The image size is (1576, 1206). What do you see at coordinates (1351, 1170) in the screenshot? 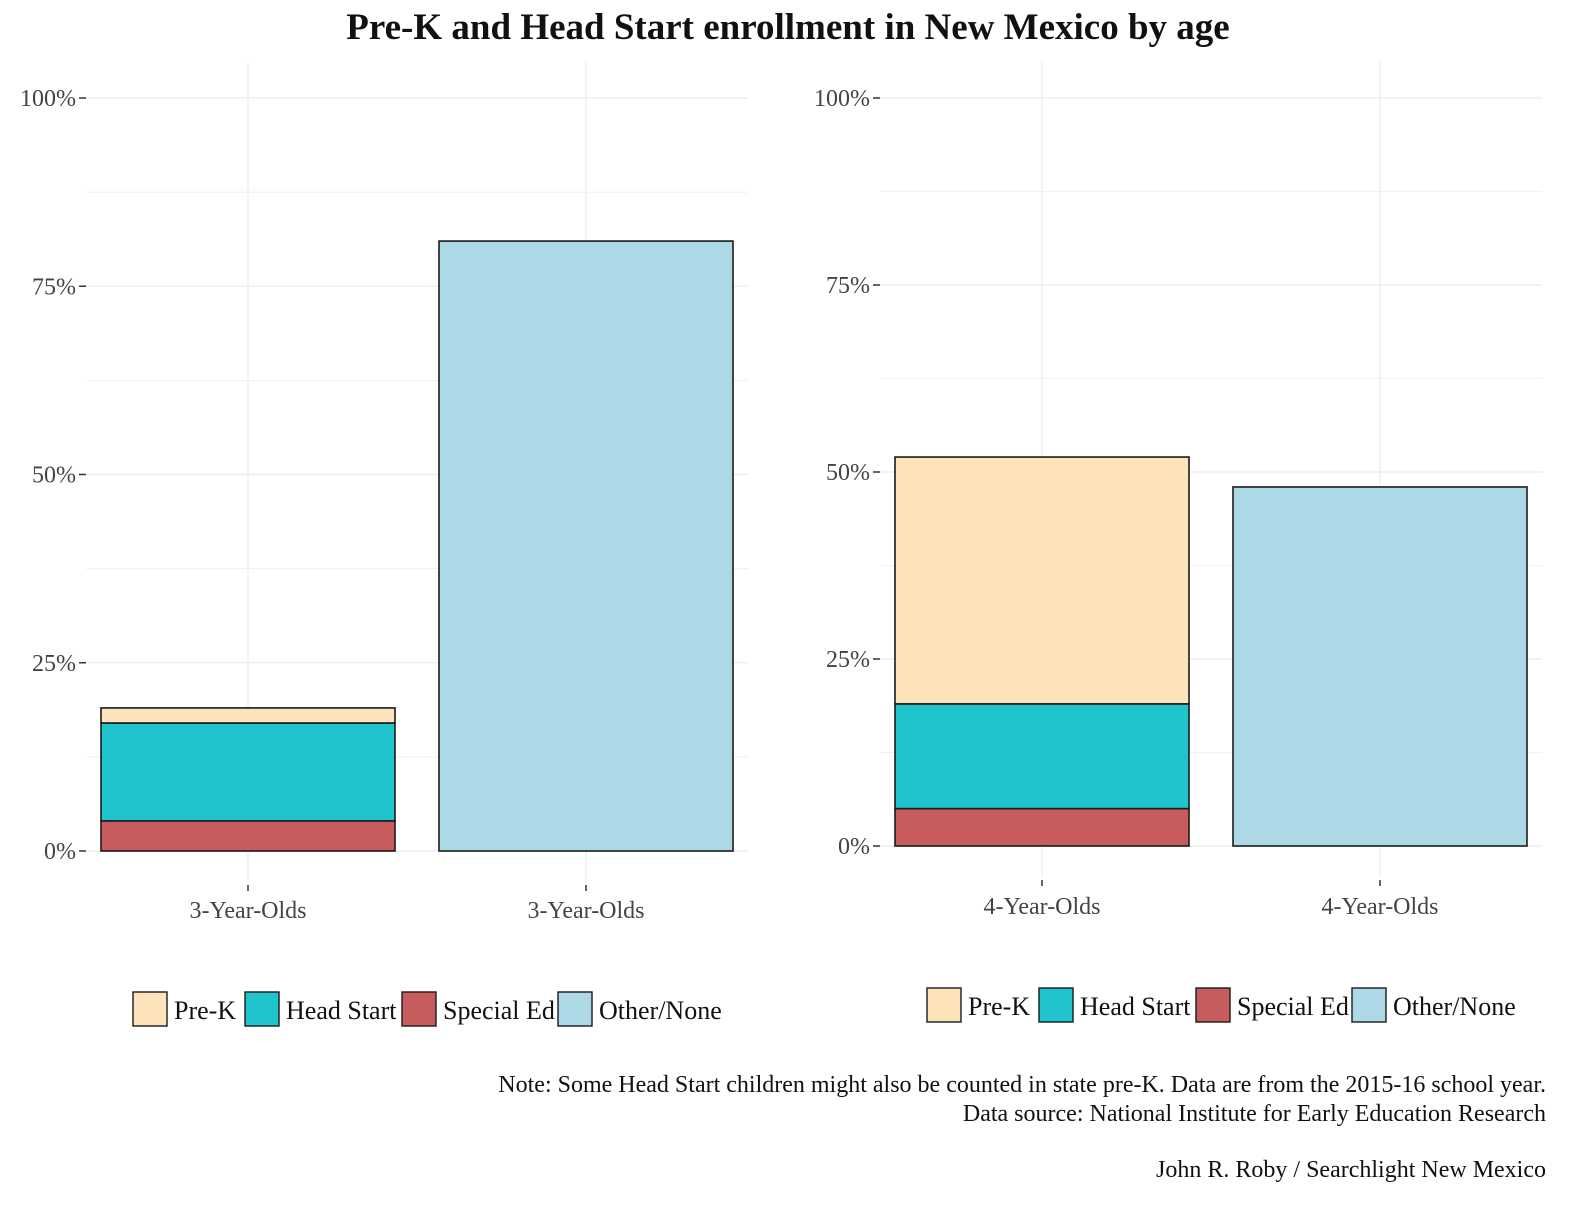
I see `footnote-credit: John R. Roby / Searchlight New Mexico` at bounding box center [1351, 1170].